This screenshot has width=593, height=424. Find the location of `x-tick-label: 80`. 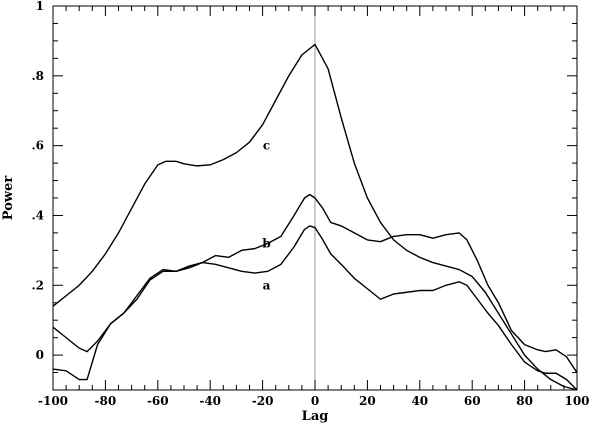

x-tick-label: 80 is located at coordinates (524, 401).